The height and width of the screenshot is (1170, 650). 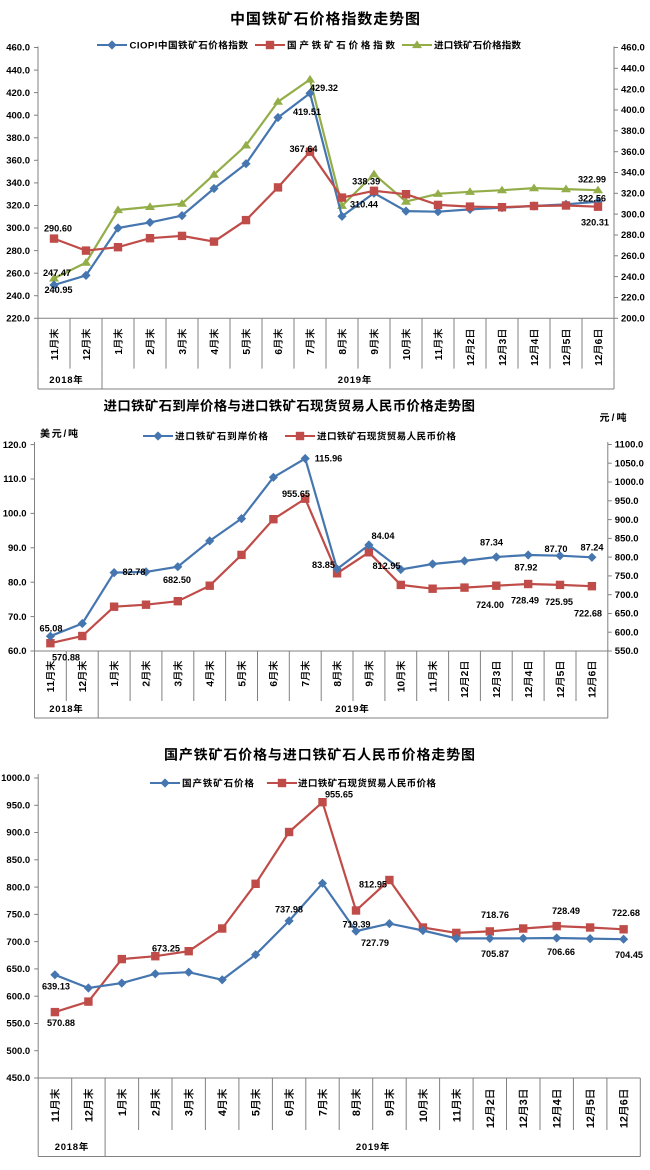 What do you see at coordinates (18, 183) in the screenshot?
I see `svg-text: 340.0` at bounding box center [18, 183].